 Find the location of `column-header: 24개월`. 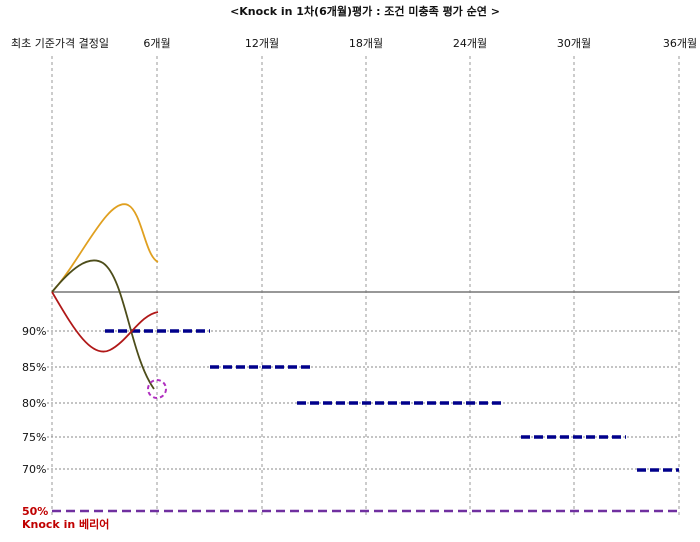

column-header: 24개월 is located at coordinates (470, 43).